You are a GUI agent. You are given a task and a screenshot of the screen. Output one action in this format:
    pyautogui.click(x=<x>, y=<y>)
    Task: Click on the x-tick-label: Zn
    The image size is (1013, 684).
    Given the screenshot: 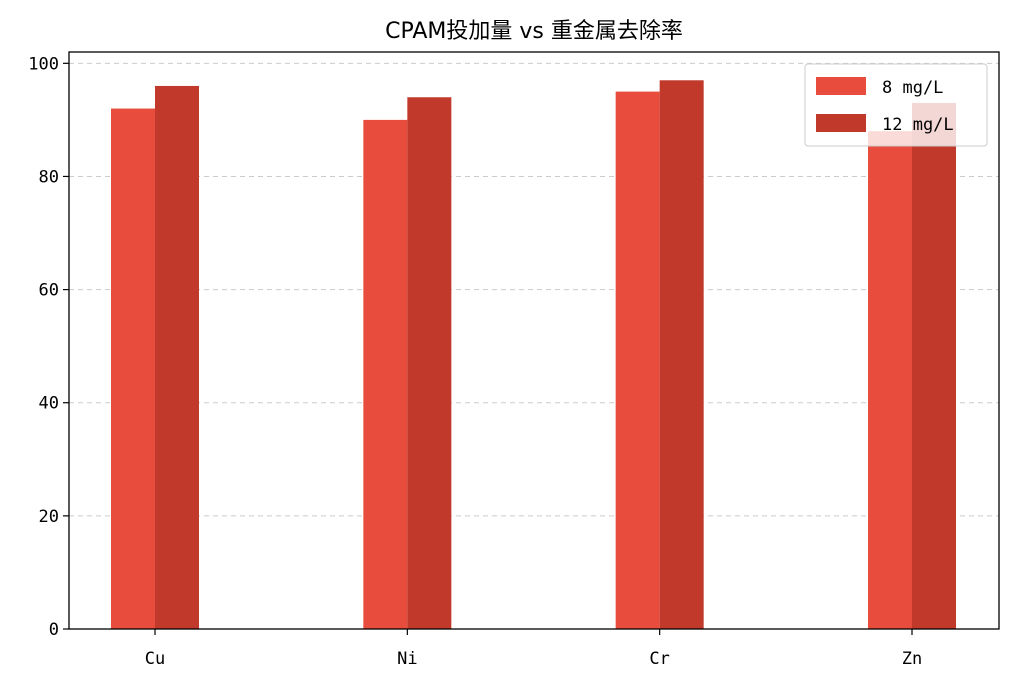 What is the action you would take?
    pyautogui.click(x=912, y=659)
    